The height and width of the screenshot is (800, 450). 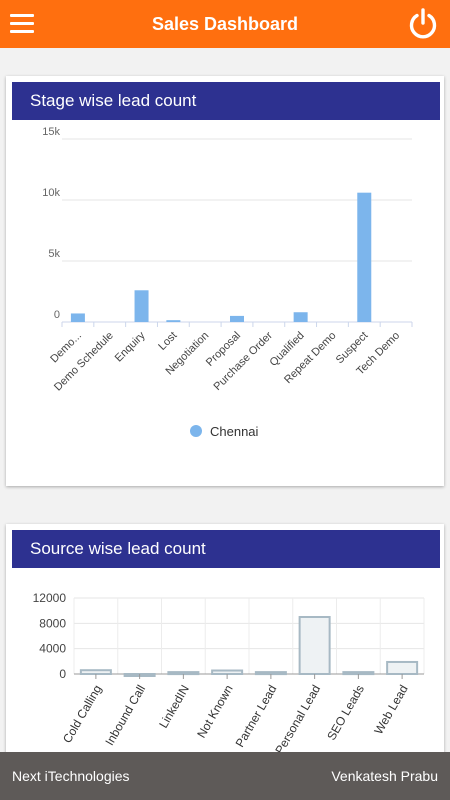 I want to click on x-tick-label: Enquiry, so click(x=130, y=346).